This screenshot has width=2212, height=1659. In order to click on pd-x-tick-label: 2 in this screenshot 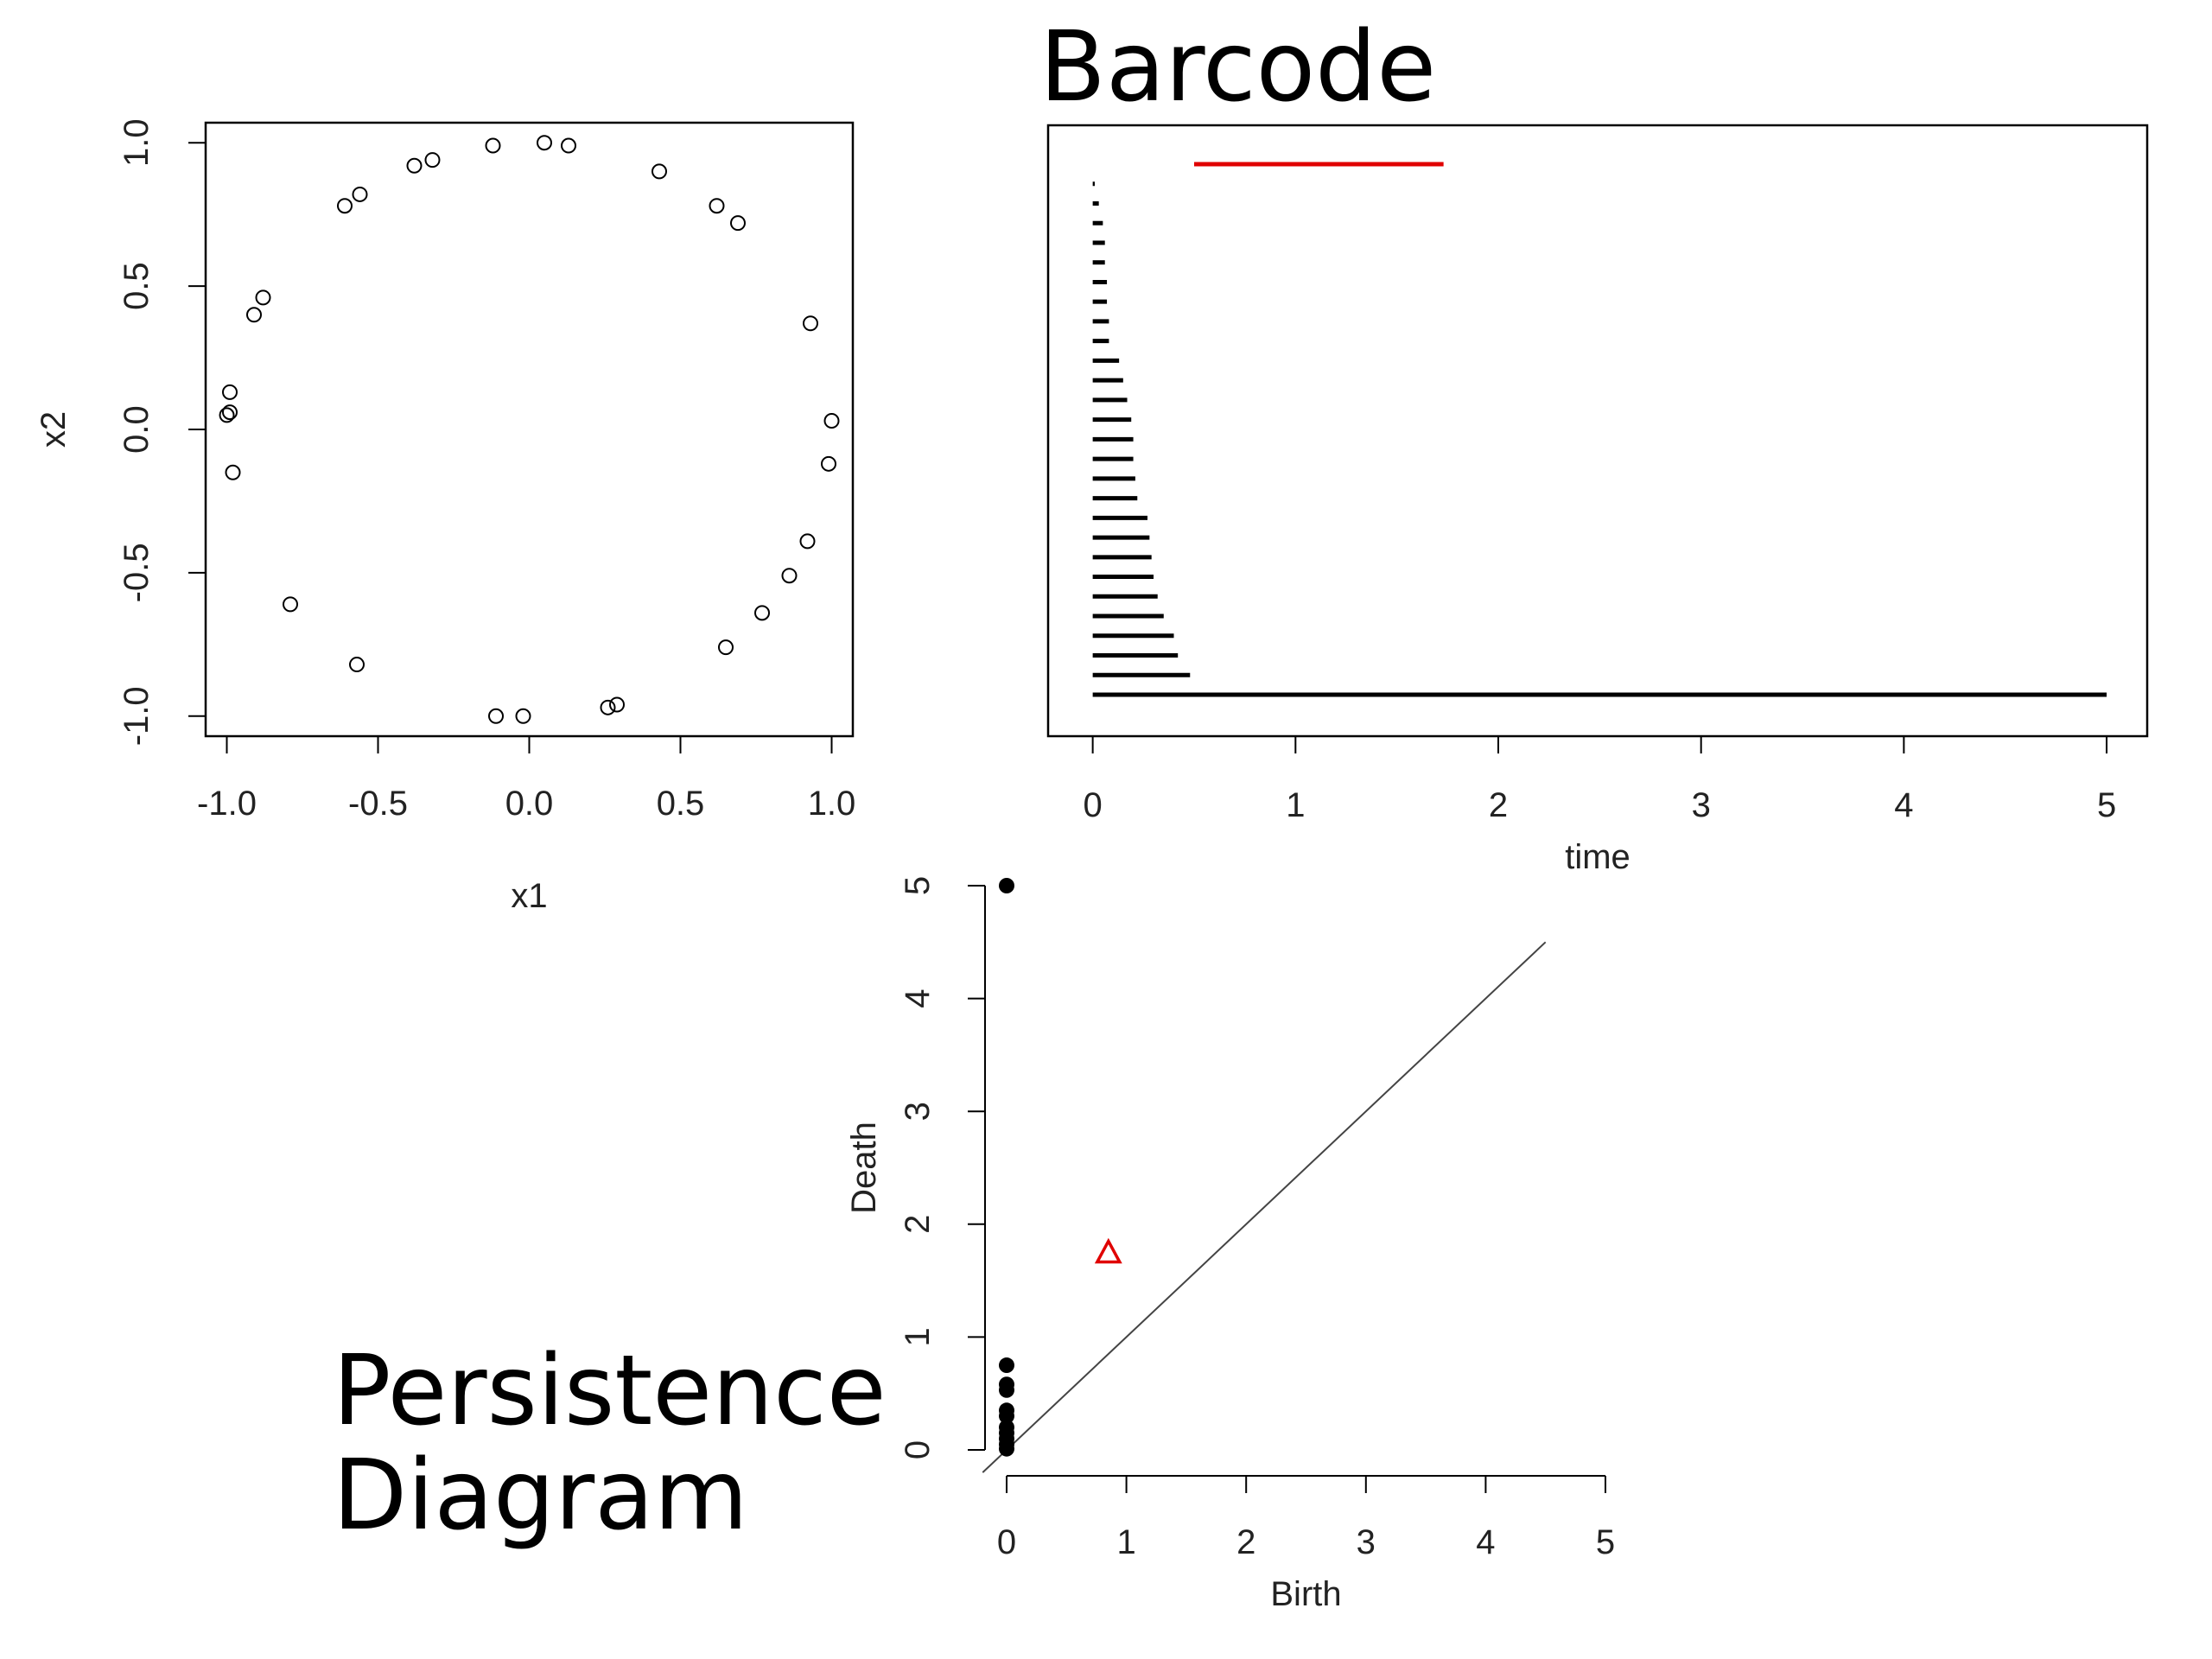, I will do `click(1245, 1542)`.